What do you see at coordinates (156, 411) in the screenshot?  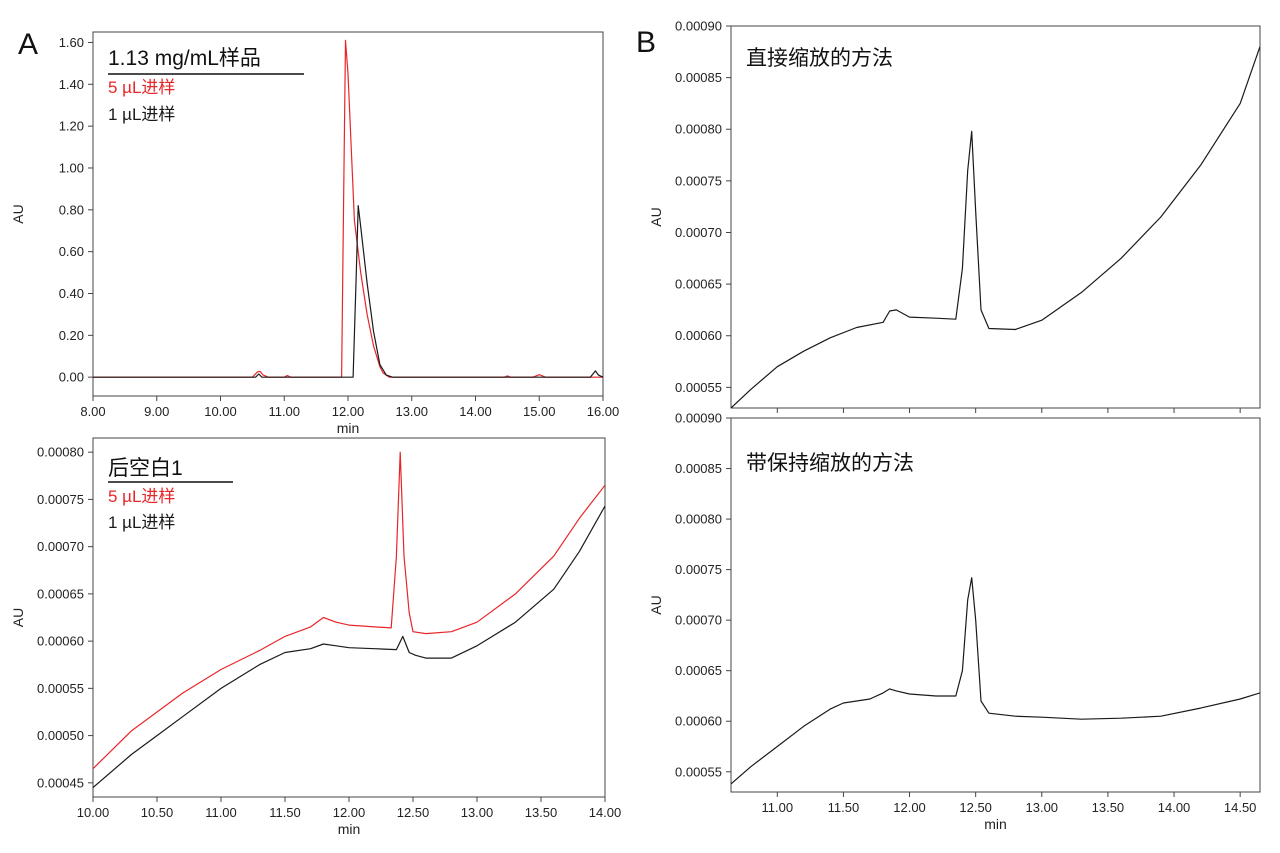 I see `x-tick-label: 9.00` at bounding box center [156, 411].